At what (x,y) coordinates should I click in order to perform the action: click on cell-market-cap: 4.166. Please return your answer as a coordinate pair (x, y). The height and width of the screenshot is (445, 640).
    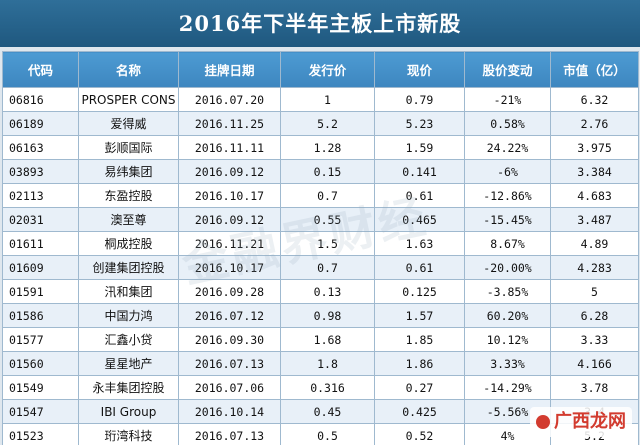
    Looking at the image, I should click on (594, 363).